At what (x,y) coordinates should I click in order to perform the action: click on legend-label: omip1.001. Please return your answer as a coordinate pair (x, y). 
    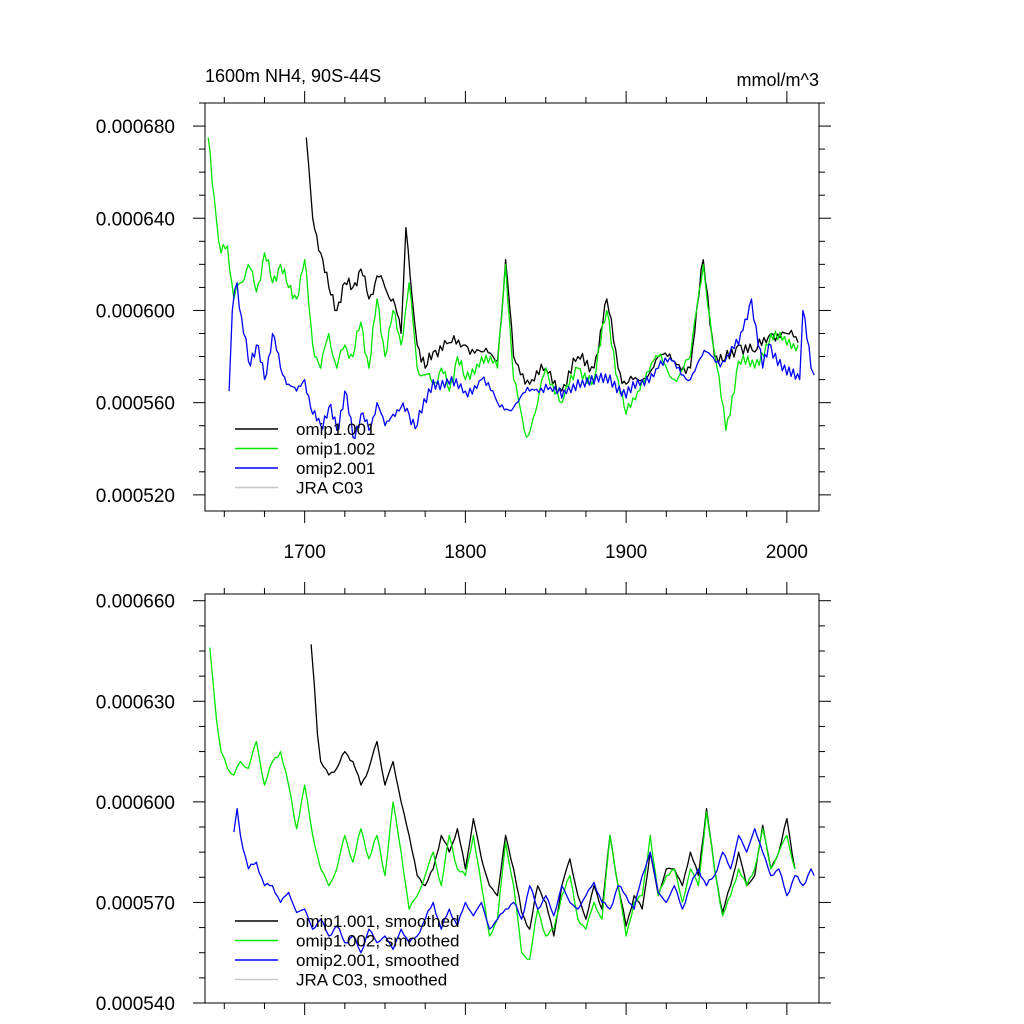
    Looking at the image, I should click on (335, 429).